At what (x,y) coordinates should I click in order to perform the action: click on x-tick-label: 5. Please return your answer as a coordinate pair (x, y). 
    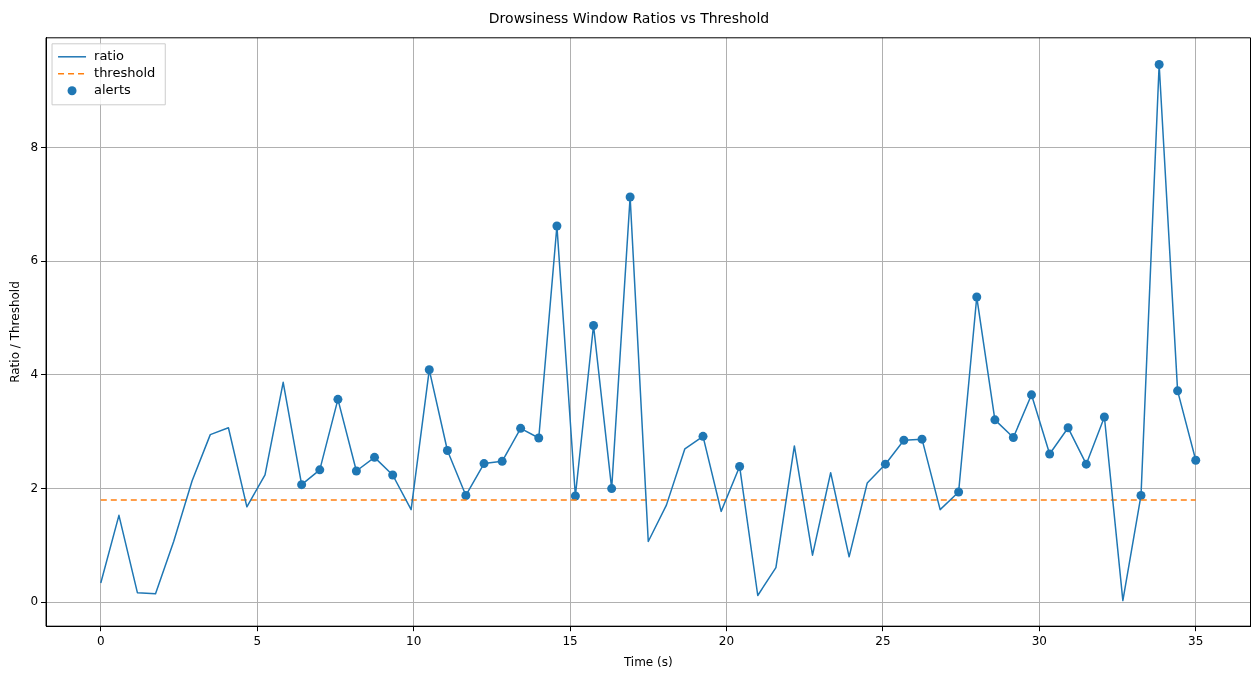
    Looking at the image, I should click on (257, 640).